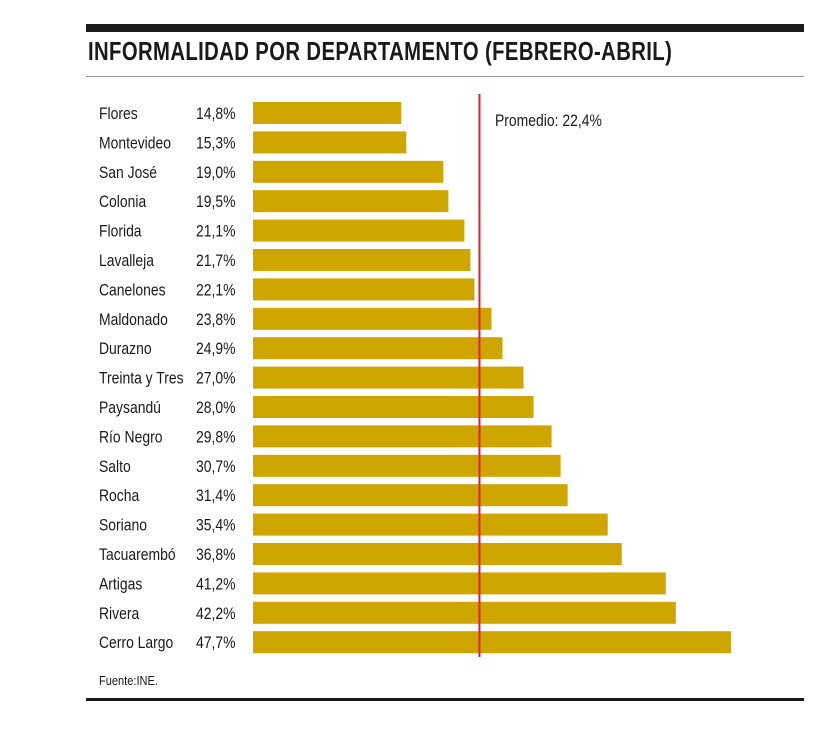 This screenshot has width=833, height=735. What do you see at coordinates (216, 614) in the screenshot?
I see `value-label: 42,2%` at bounding box center [216, 614].